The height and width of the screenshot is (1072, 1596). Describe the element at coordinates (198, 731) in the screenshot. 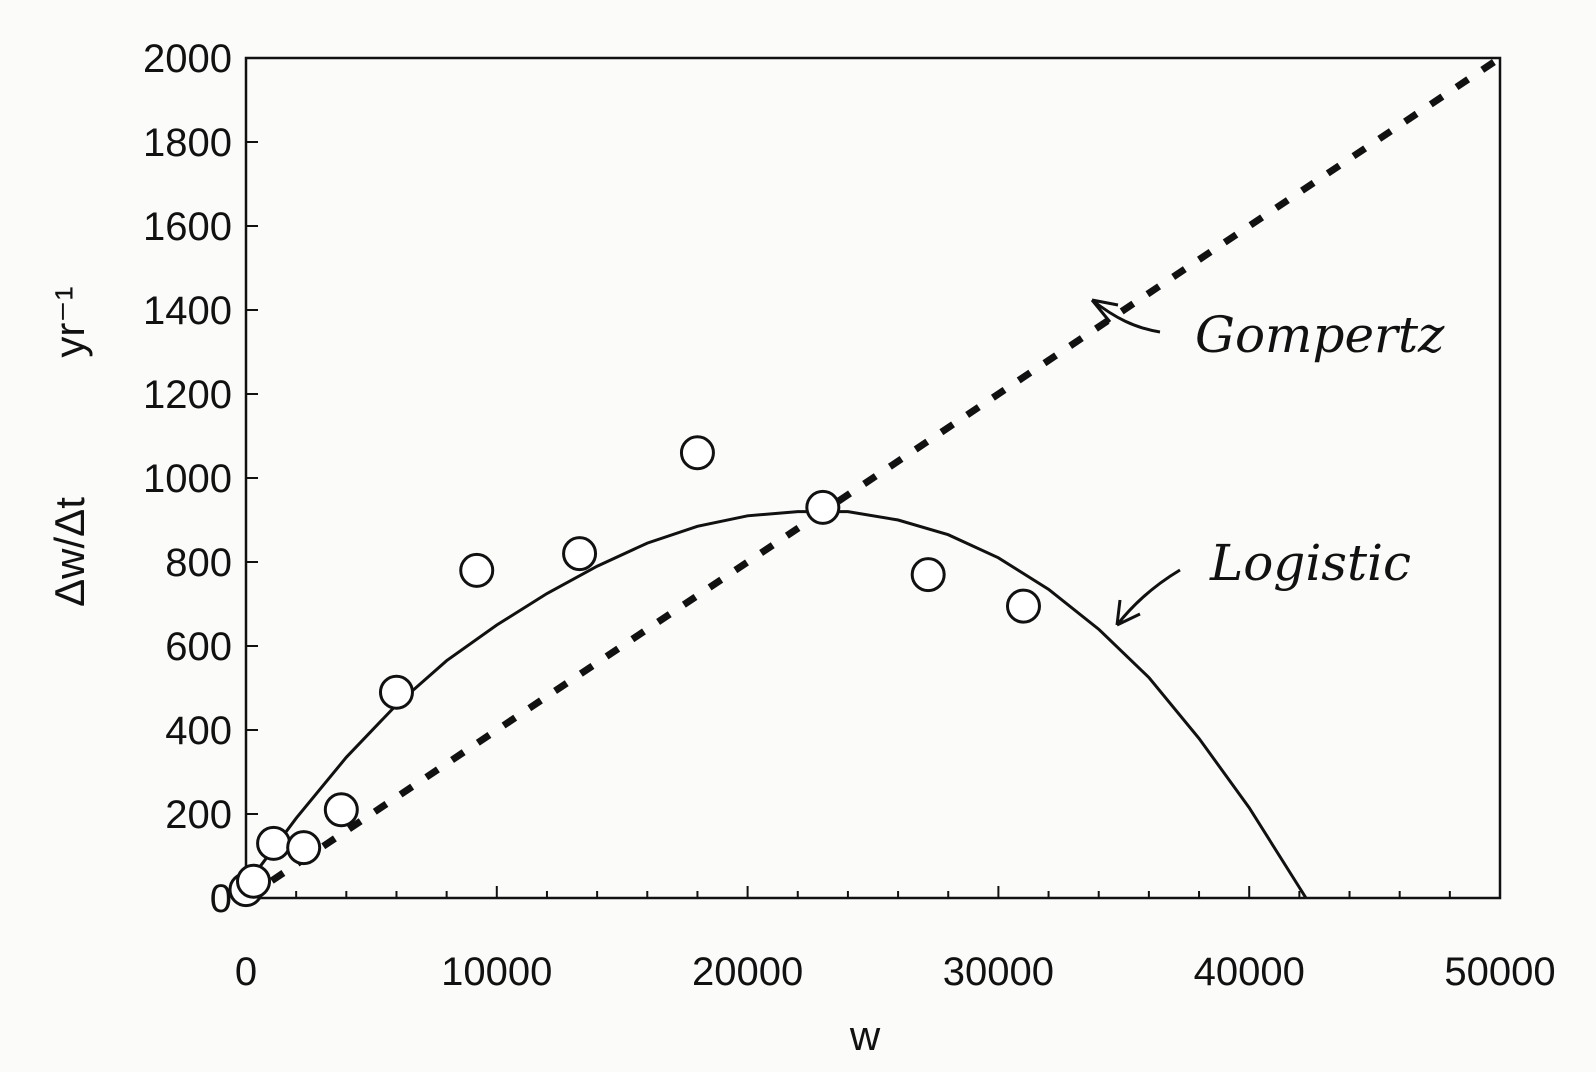

I see `y-tick-label: 400` at that location.